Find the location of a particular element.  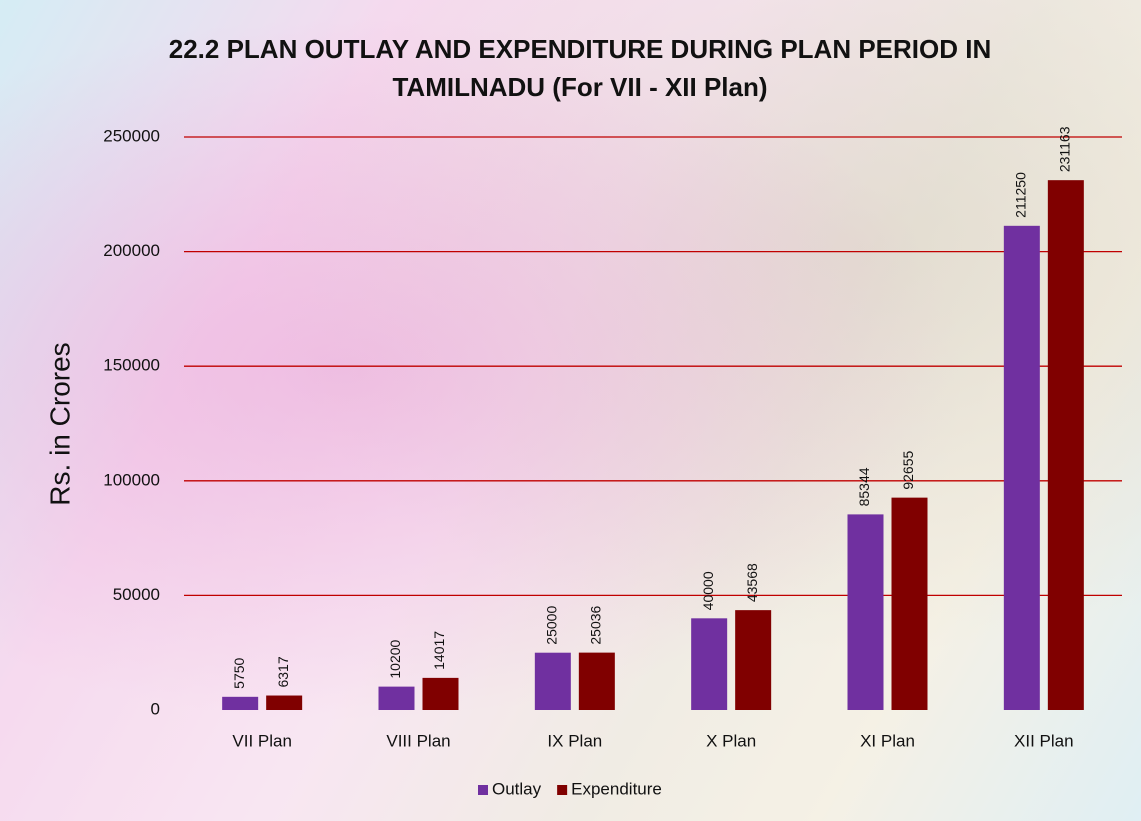

y-tick-label: 250000 is located at coordinates (131, 135).